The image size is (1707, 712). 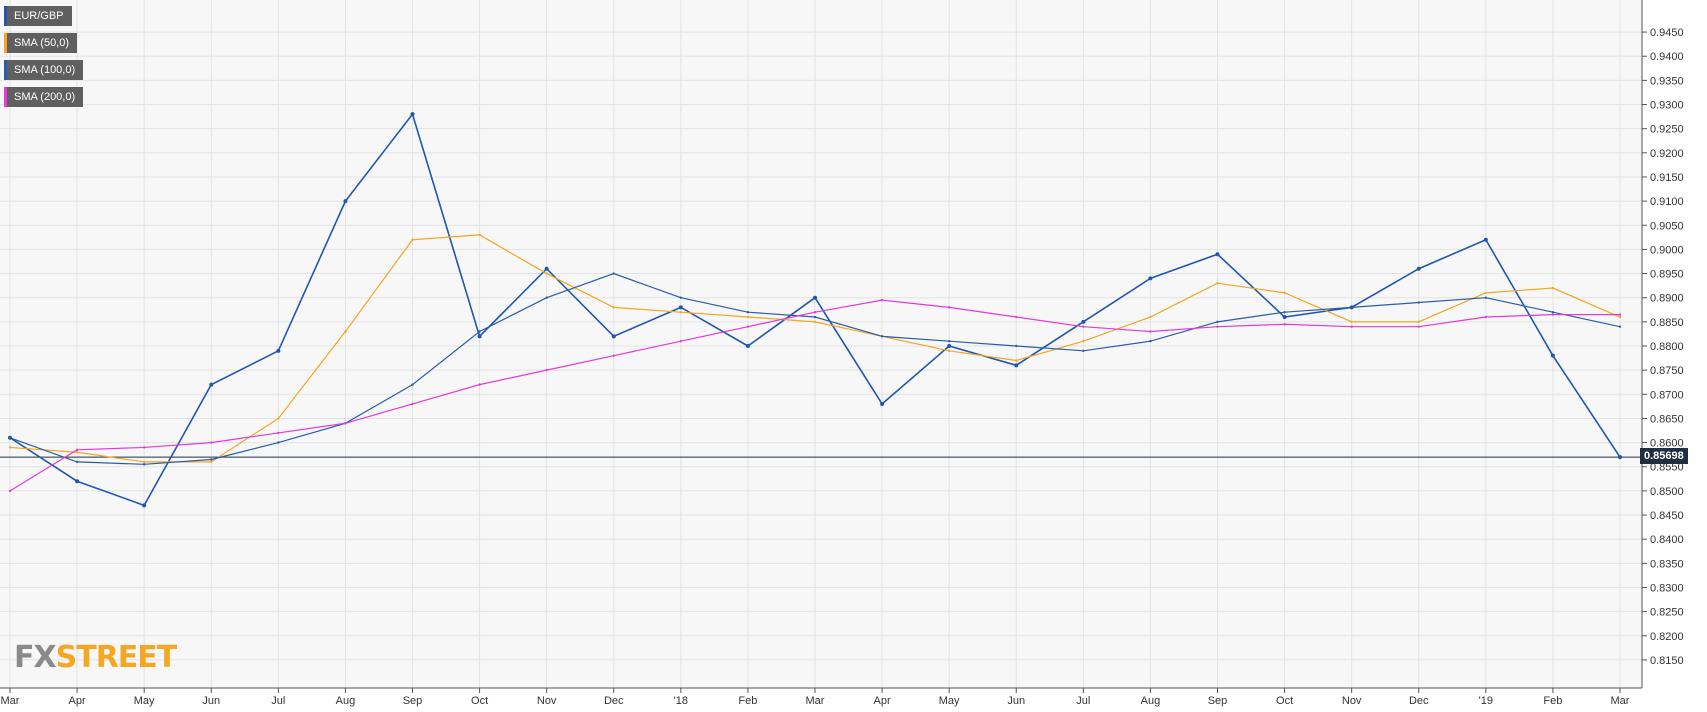 I want to click on y-tick-label: 0.8950, so click(x=1667, y=275).